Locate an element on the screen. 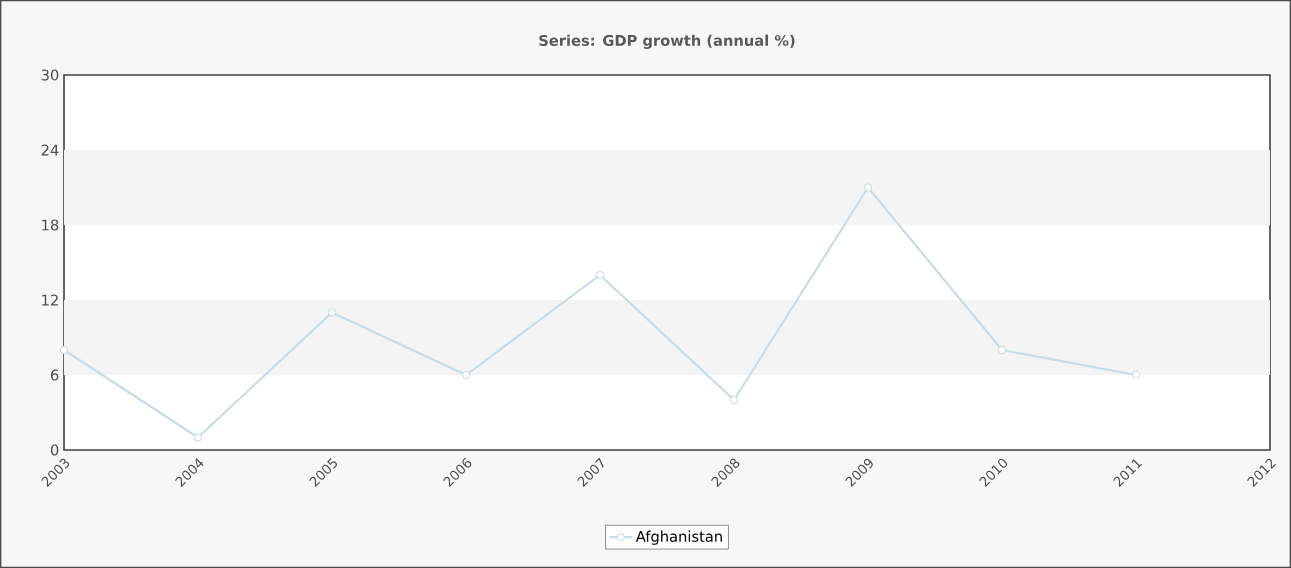  y-tick-label: 6 is located at coordinates (54, 375).